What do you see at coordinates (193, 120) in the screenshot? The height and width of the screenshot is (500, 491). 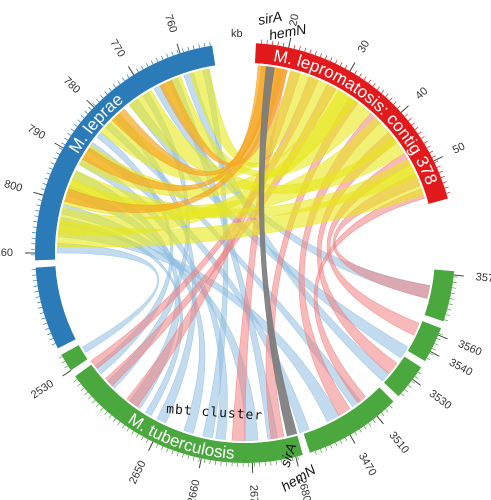 I see `ribbon-mlep-mlp-orange` at bounding box center [193, 120].